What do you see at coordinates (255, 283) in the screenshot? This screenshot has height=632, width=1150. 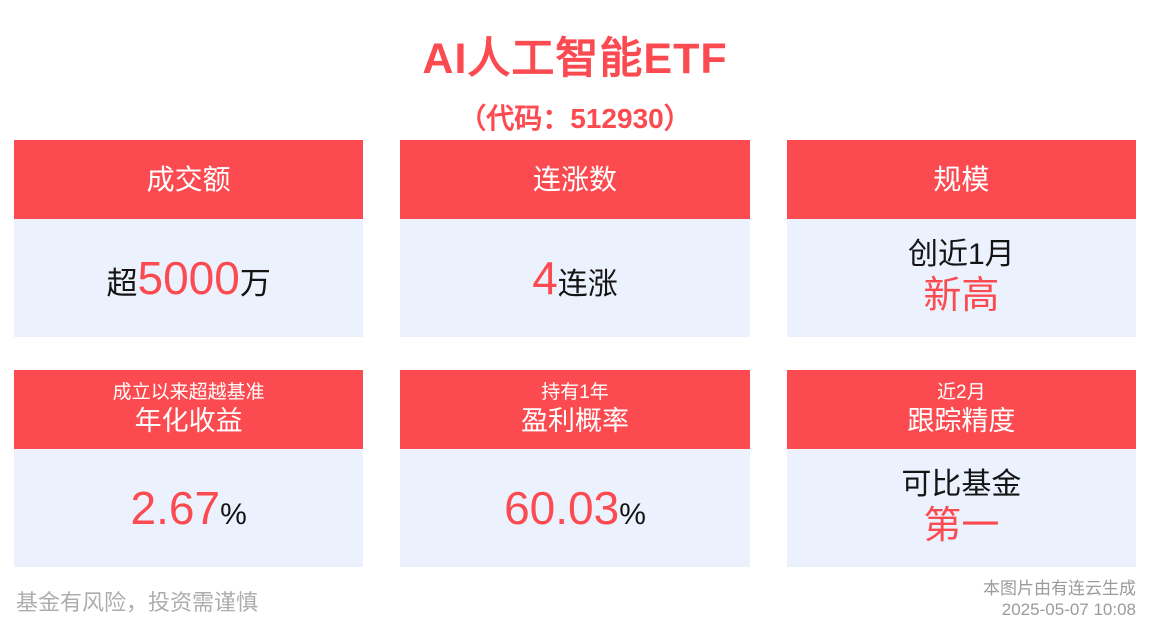 I see `value-suffix: 万` at bounding box center [255, 283].